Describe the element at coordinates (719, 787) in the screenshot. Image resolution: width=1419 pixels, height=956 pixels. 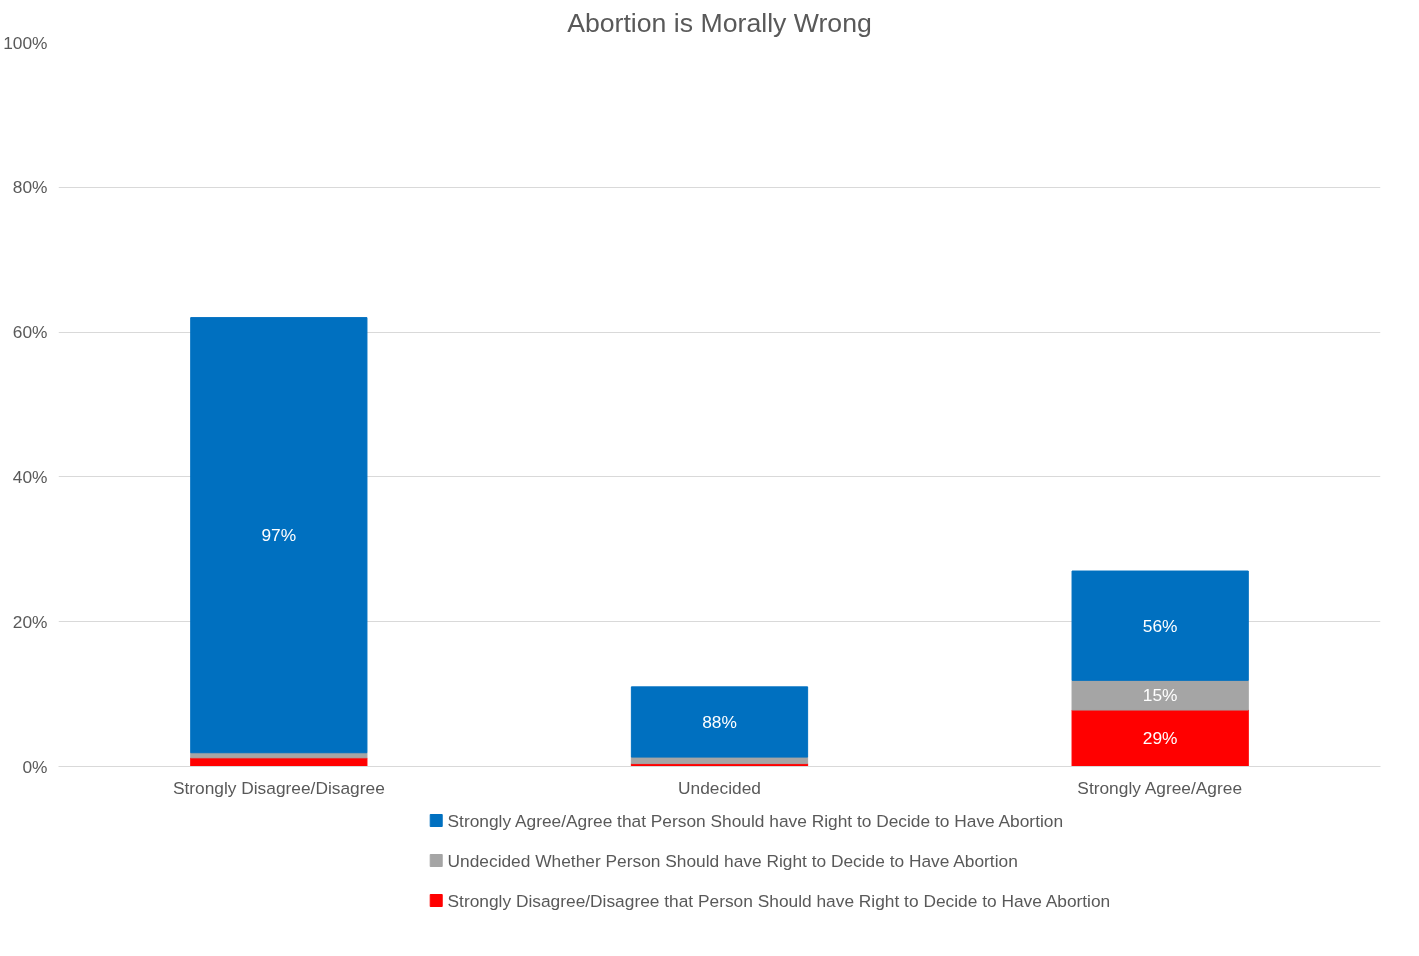
I see `x-tick-label: Undecided` at that location.